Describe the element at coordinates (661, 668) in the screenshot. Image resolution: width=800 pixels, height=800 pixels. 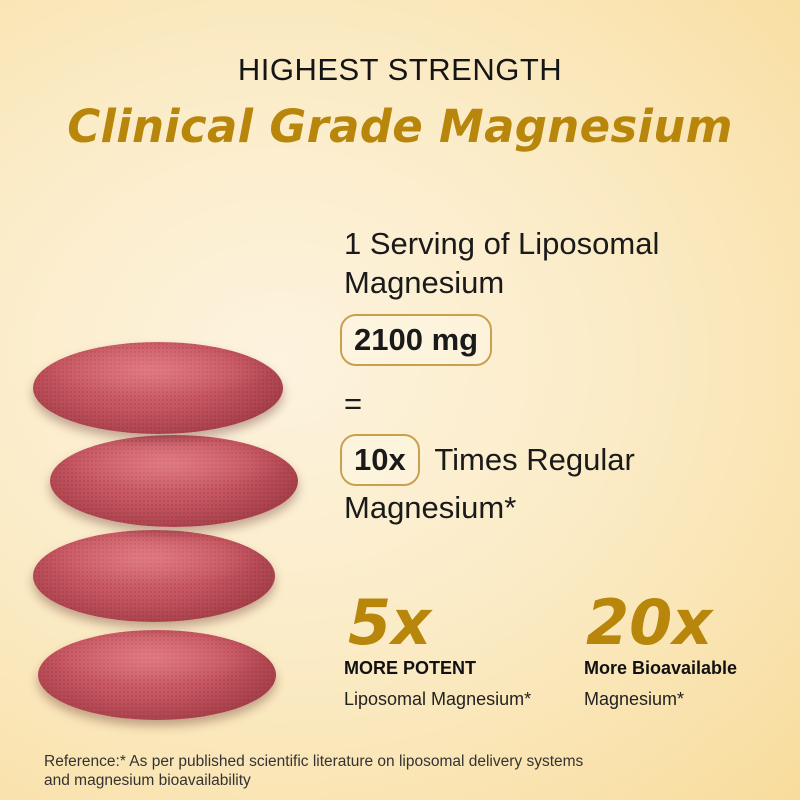
I see `stat-label: More Bioavailable` at that location.